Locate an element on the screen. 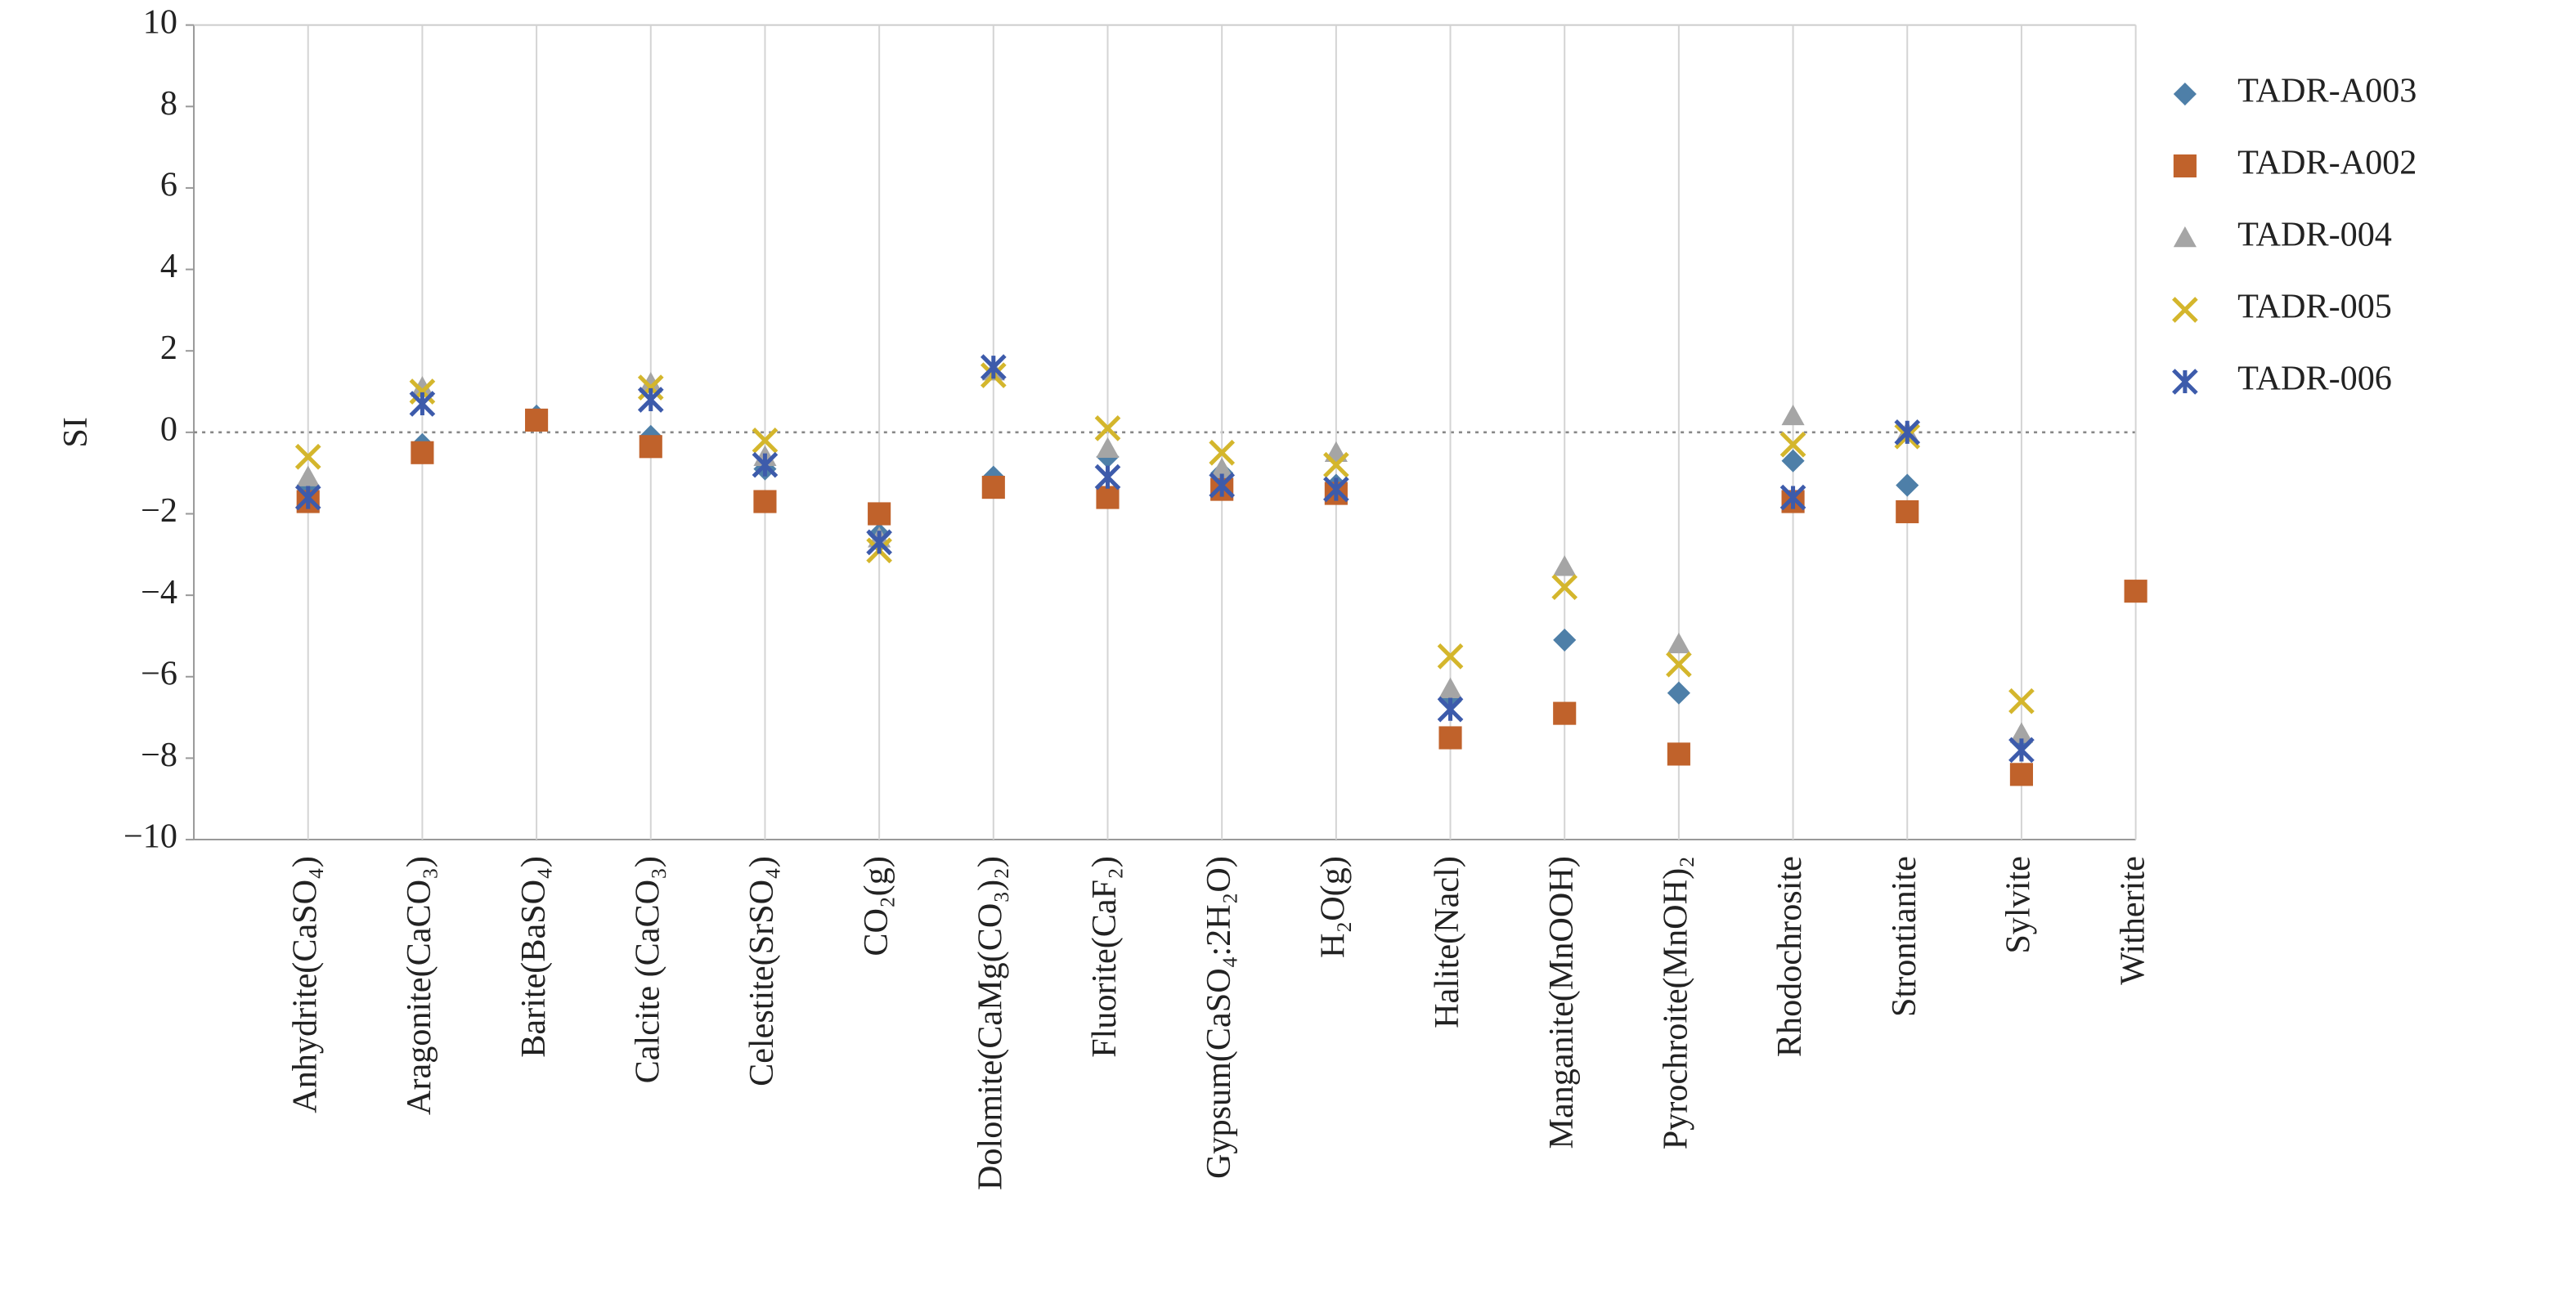  y-tick-label: 4 is located at coordinates (168, 266).